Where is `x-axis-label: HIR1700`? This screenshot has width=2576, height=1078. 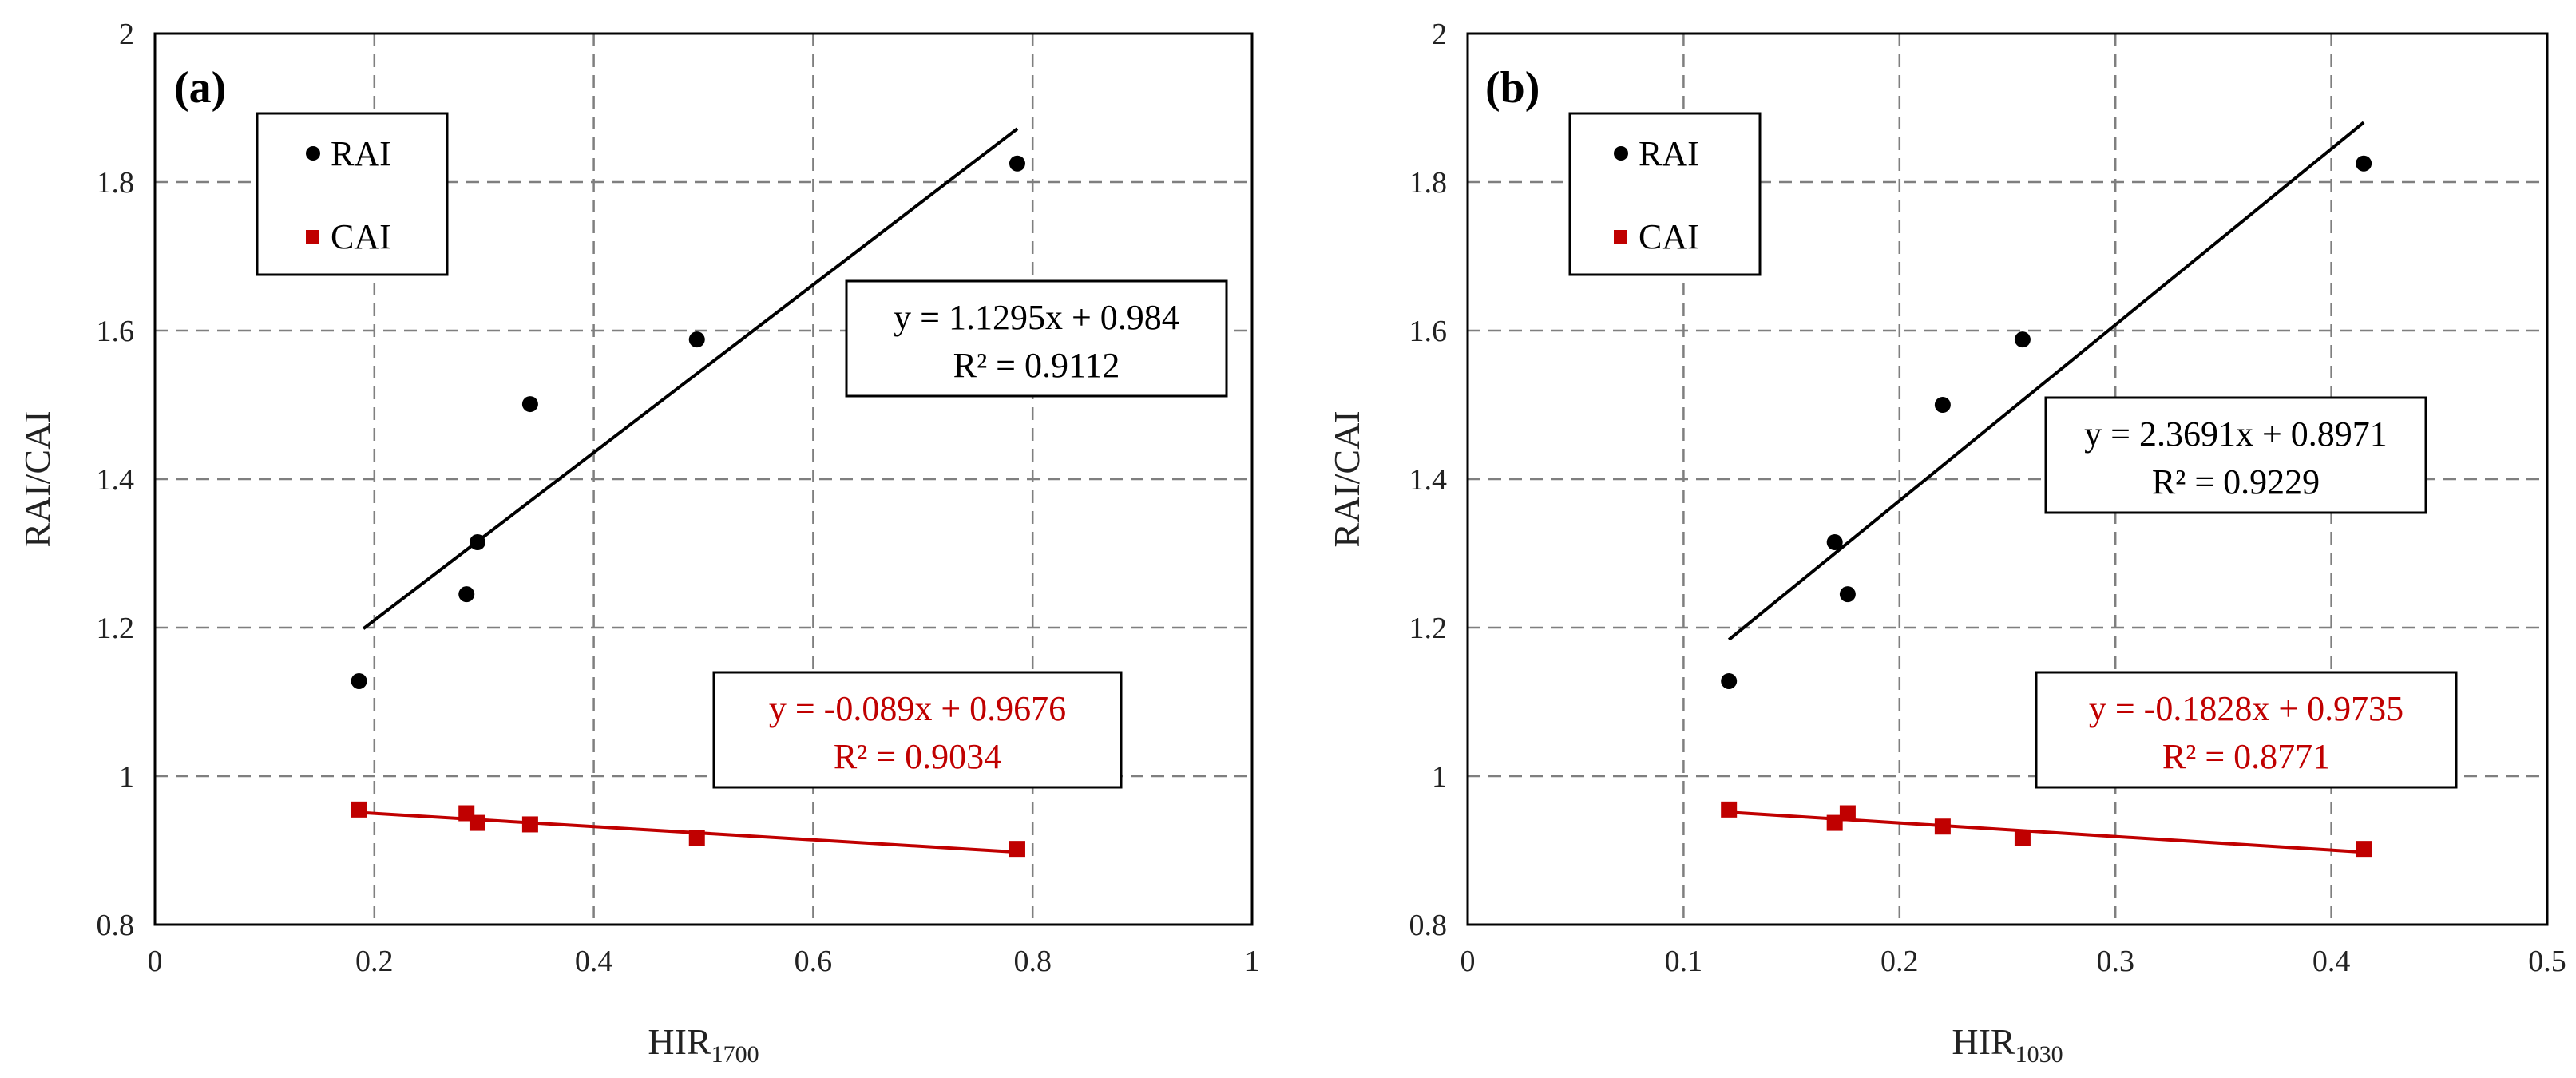 x-axis-label: HIR1700 is located at coordinates (703, 1044).